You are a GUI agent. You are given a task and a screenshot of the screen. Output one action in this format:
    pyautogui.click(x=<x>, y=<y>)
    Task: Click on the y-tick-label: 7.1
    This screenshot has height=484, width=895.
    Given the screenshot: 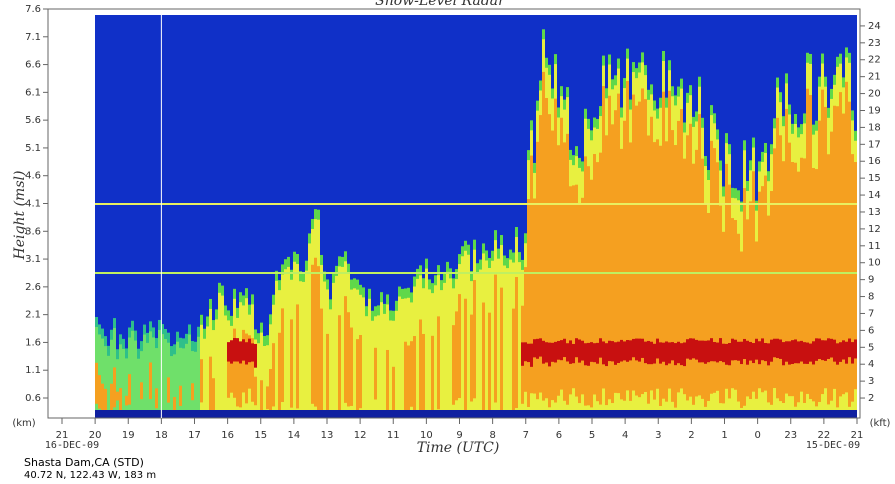 What is the action you would take?
    pyautogui.click(x=33, y=37)
    